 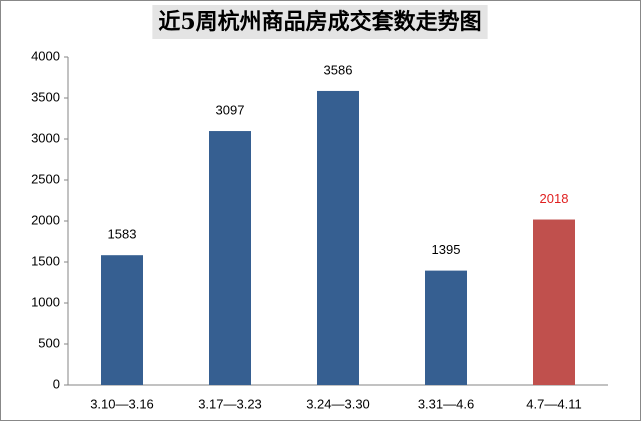 I want to click on y-tick-label: 2000, so click(x=45, y=219).